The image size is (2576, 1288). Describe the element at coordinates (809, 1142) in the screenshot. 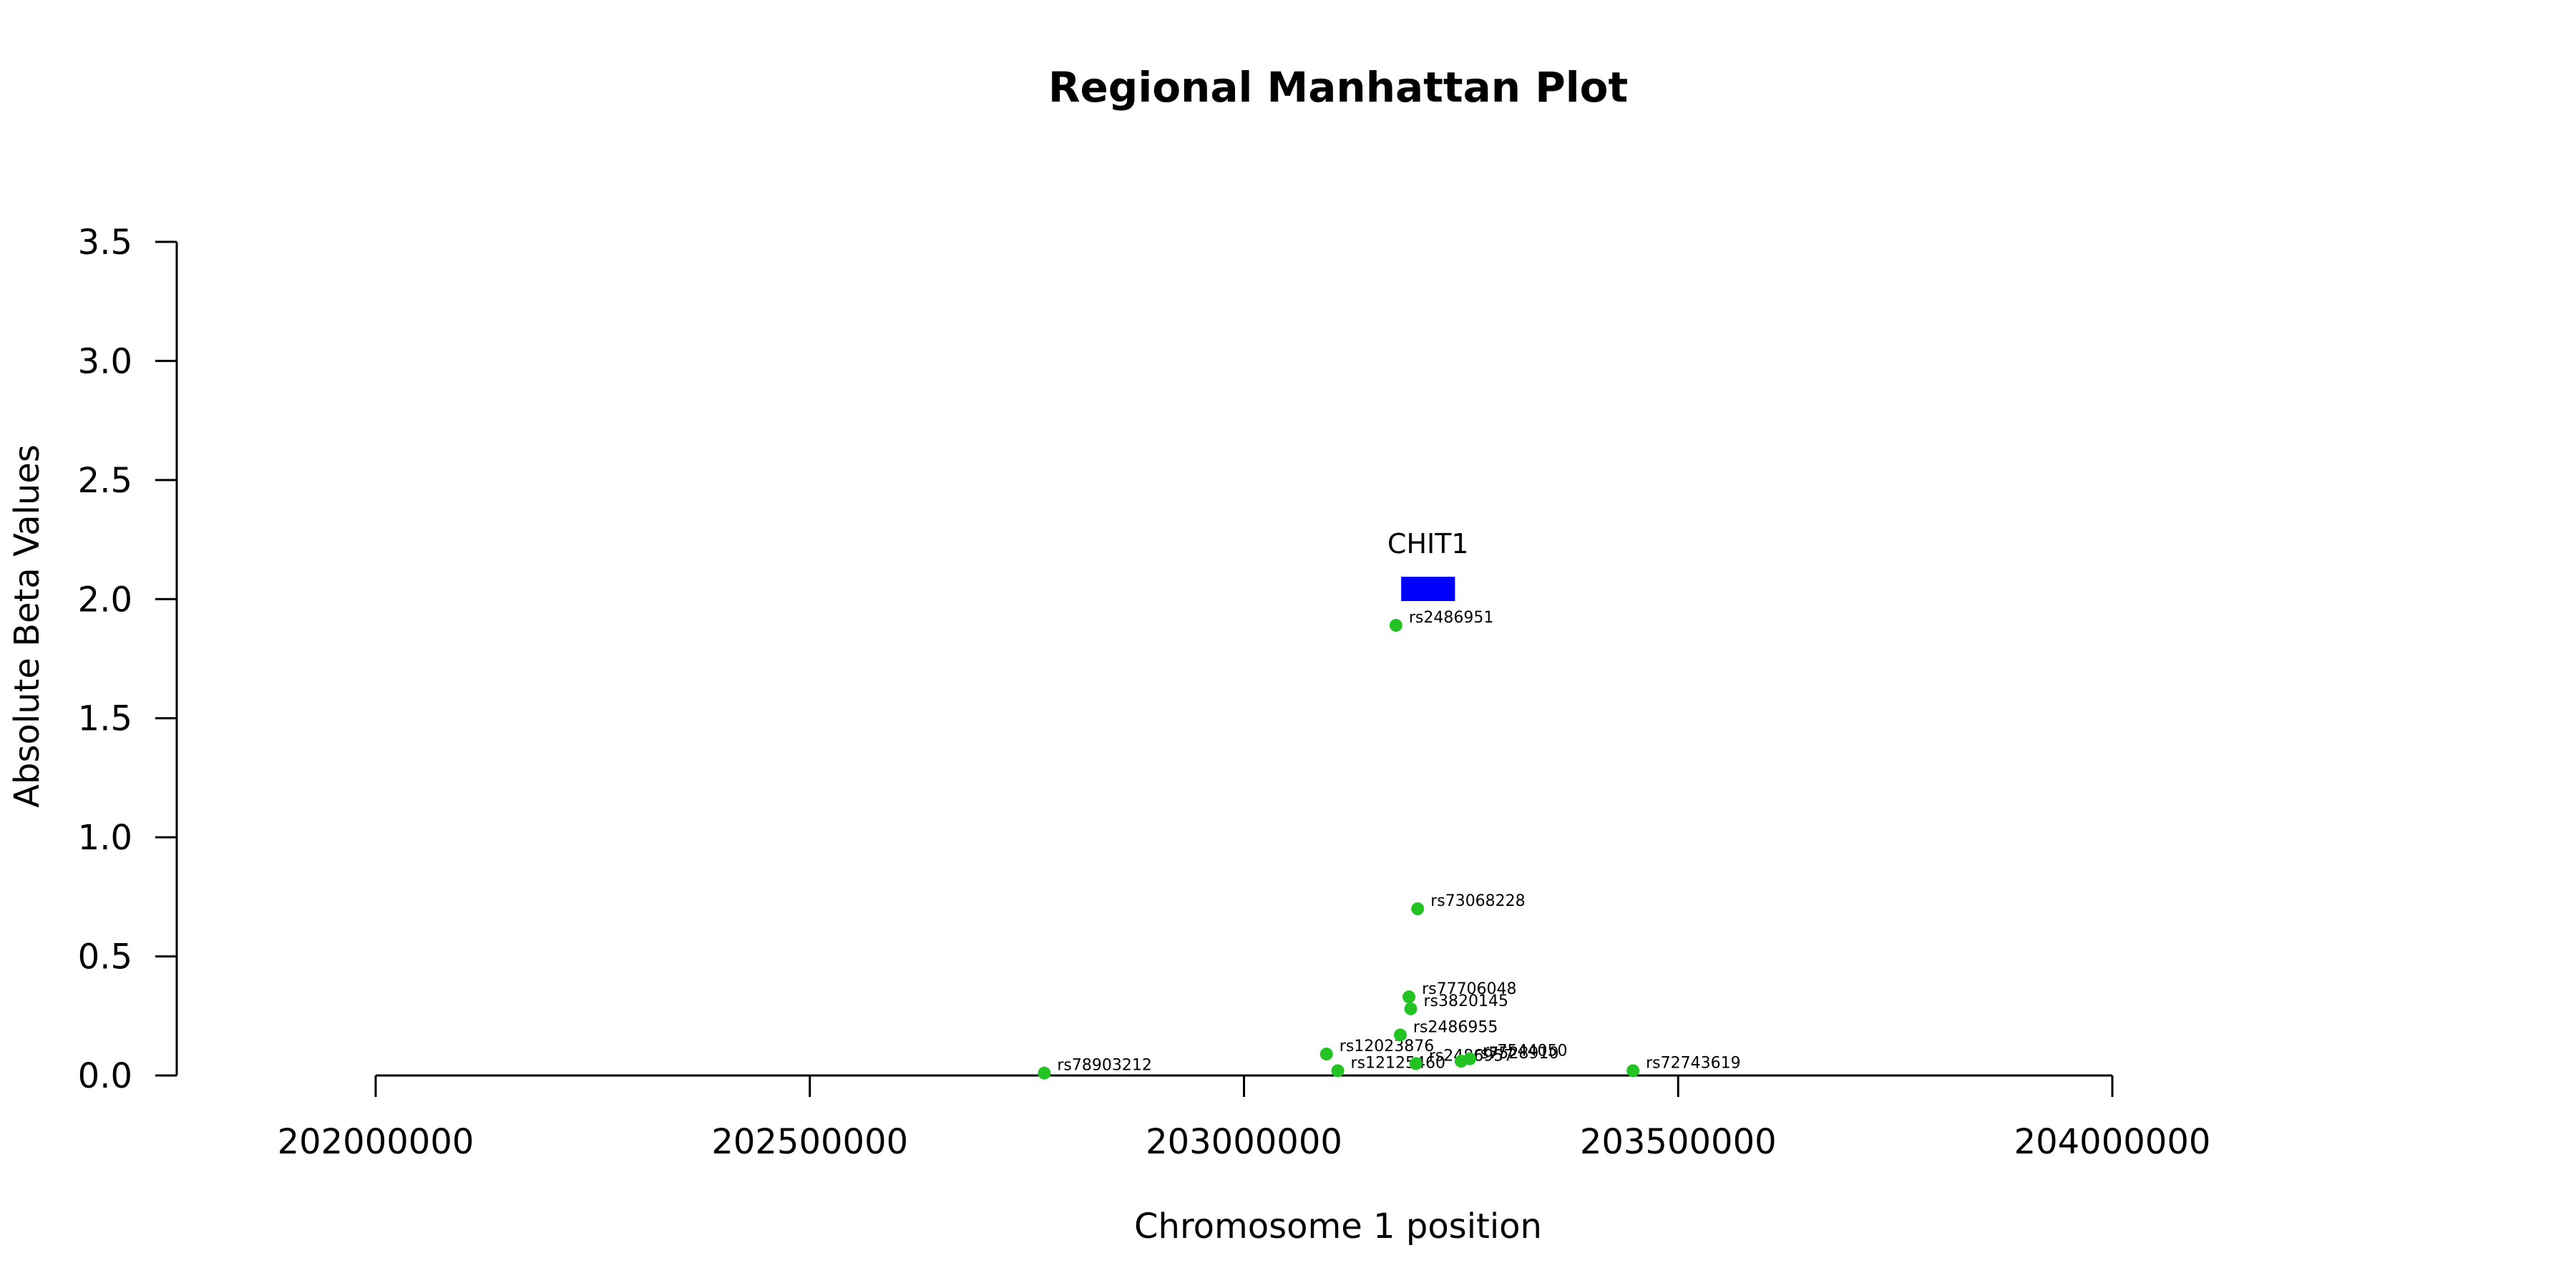

I see `x-tick-label: 202500000` at that location.